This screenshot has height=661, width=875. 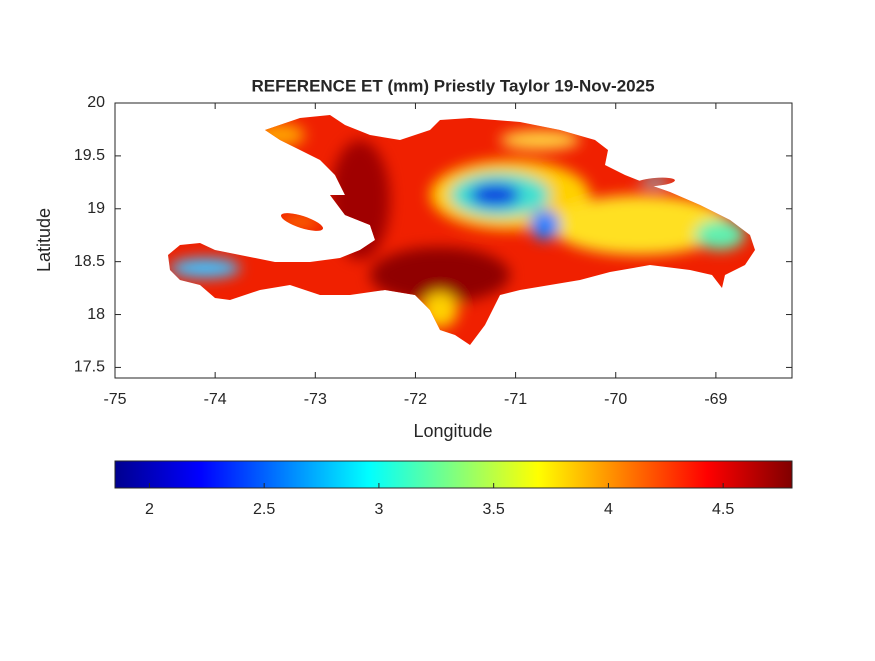 What do you see at coordinates (44, 240) in the screenshot?
I see `y-axis-label: Latitude` at bounding box center [44, 240].